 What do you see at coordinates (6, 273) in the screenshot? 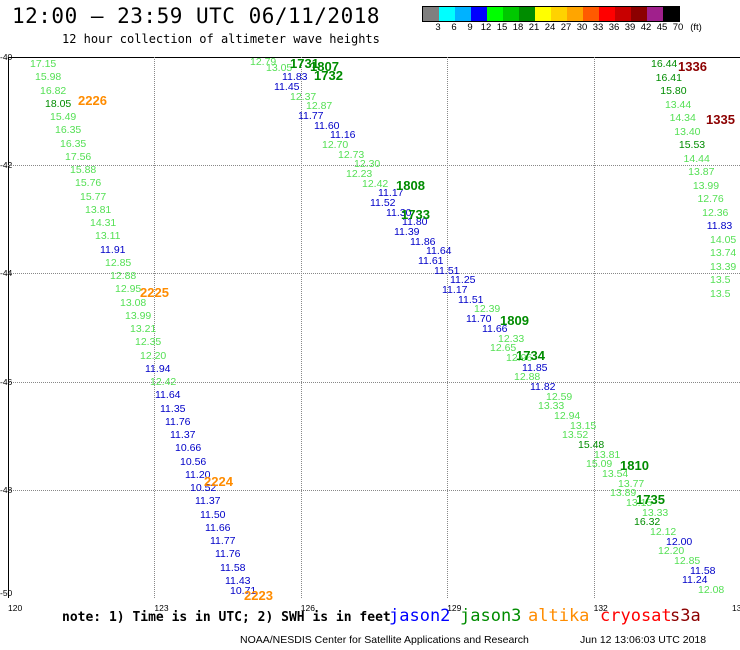
I see `latitude-tick-label: -44` at bounding box center [6, 273].